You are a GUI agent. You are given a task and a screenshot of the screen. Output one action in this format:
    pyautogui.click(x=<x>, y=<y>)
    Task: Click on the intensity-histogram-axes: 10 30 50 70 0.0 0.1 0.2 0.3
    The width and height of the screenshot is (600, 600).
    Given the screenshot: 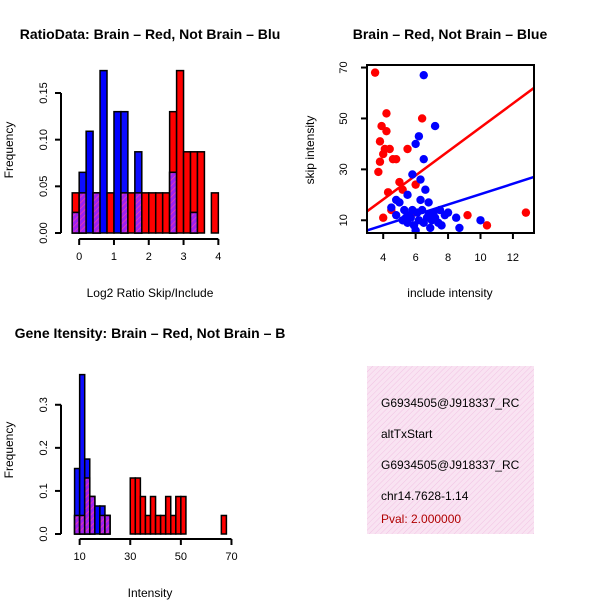 What is the action you would take?
    pyautogui.click(x=138, y=480)
    